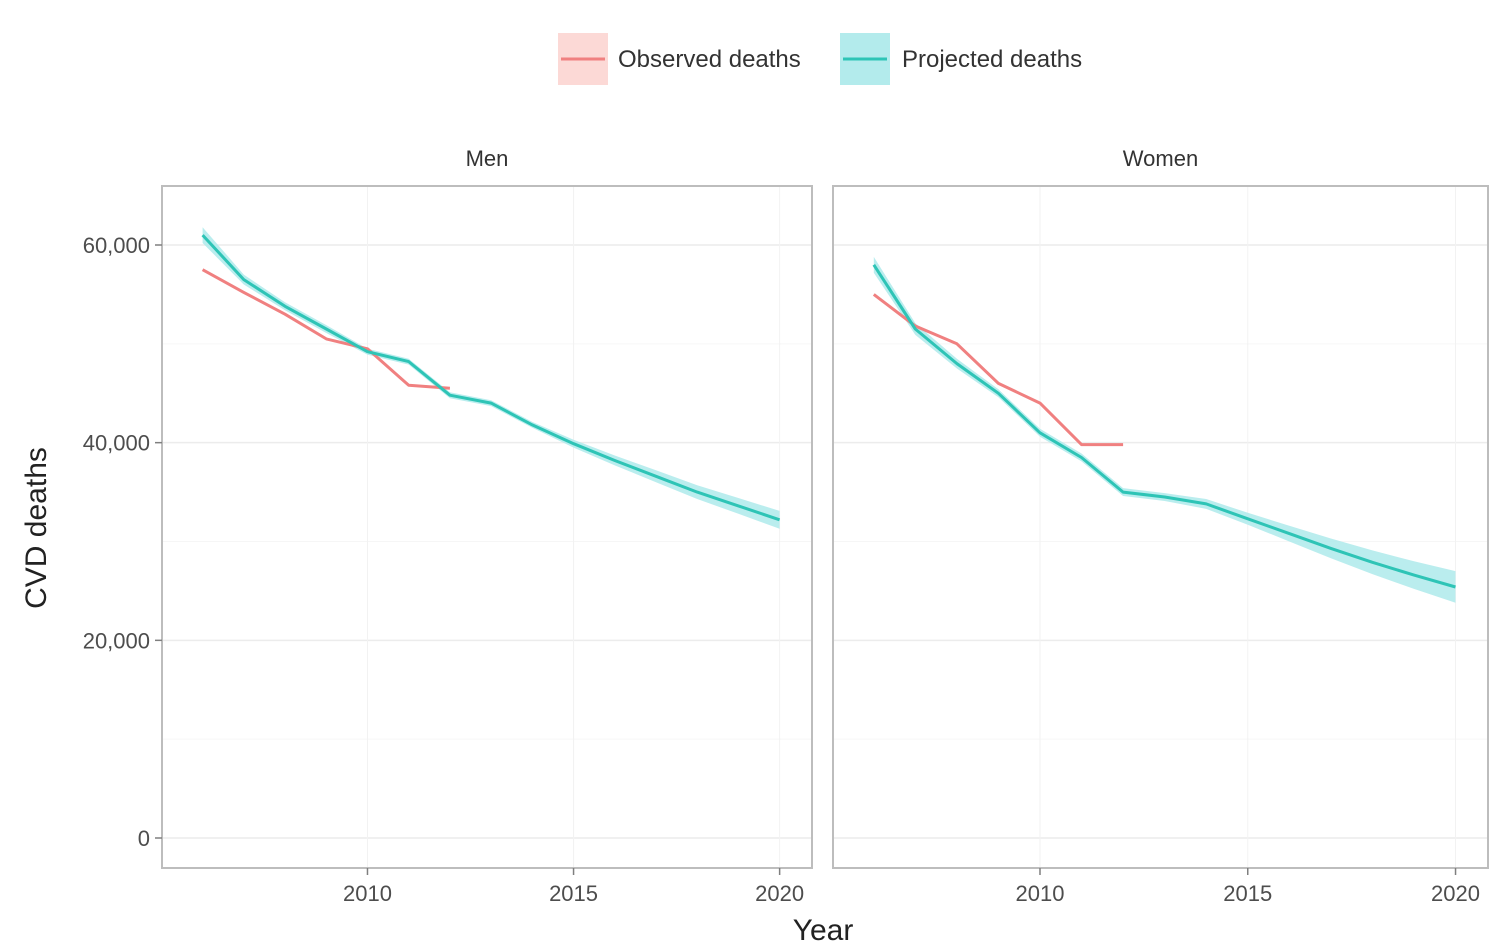 This screenshot has height=948, width=1495. Describe the element at coordinates (116, 443) in the screenshot. I see `y-tick-label: 40,000` at that location.